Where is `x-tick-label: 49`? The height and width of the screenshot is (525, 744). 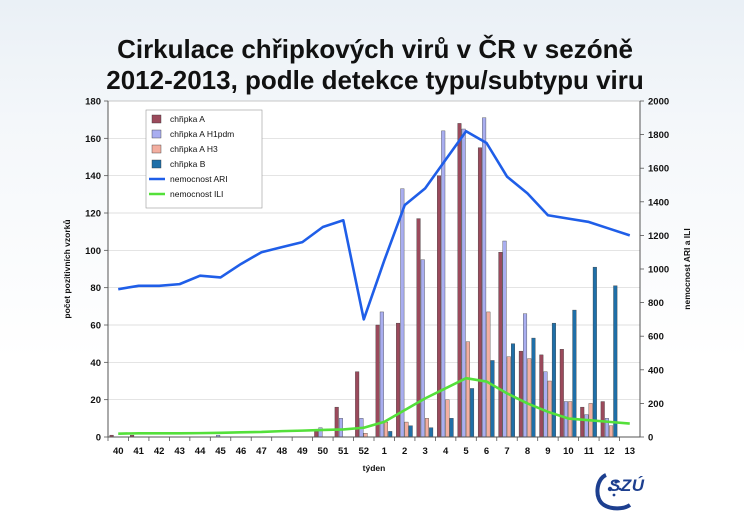
x-tick-label: 49 is located at coordinates (302, 451).